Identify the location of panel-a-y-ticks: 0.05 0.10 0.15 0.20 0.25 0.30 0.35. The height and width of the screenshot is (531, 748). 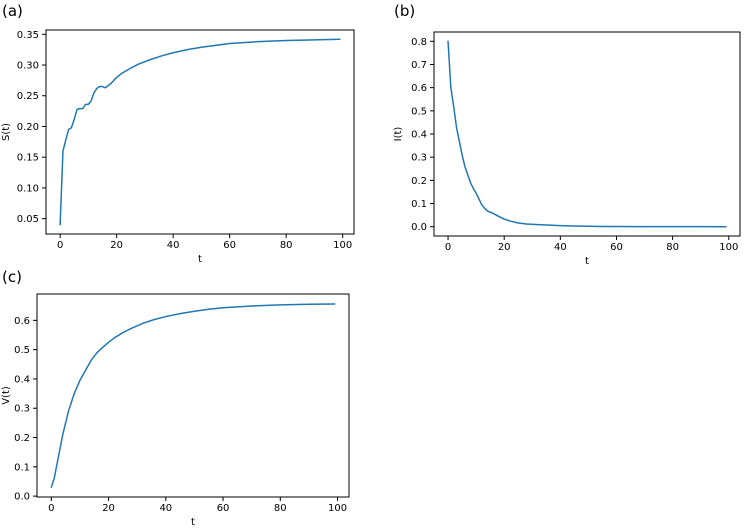
(31, 127).